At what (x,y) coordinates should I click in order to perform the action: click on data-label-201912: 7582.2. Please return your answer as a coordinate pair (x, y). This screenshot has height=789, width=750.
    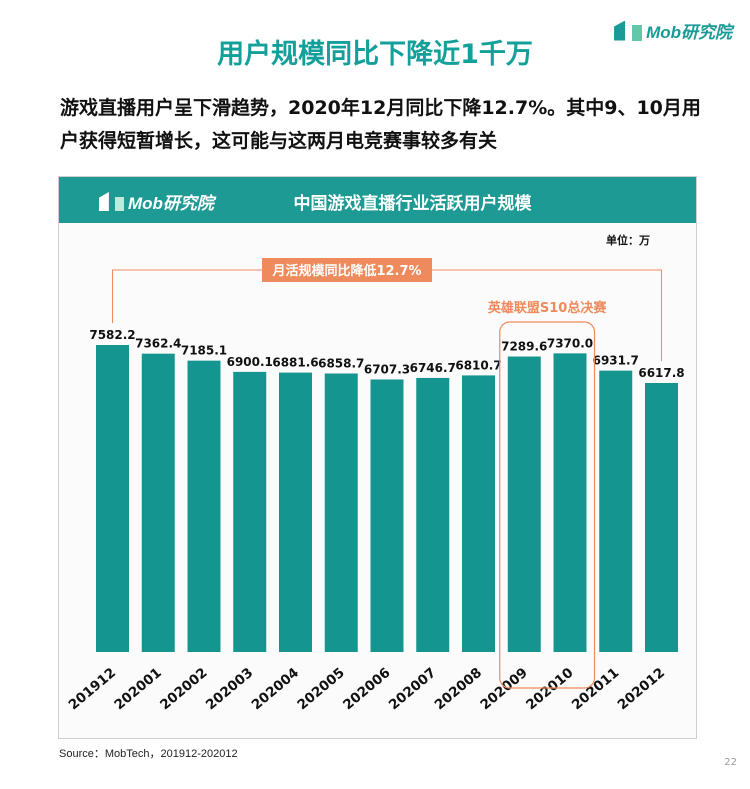
    Looking at the image, I should click on (112, 335).